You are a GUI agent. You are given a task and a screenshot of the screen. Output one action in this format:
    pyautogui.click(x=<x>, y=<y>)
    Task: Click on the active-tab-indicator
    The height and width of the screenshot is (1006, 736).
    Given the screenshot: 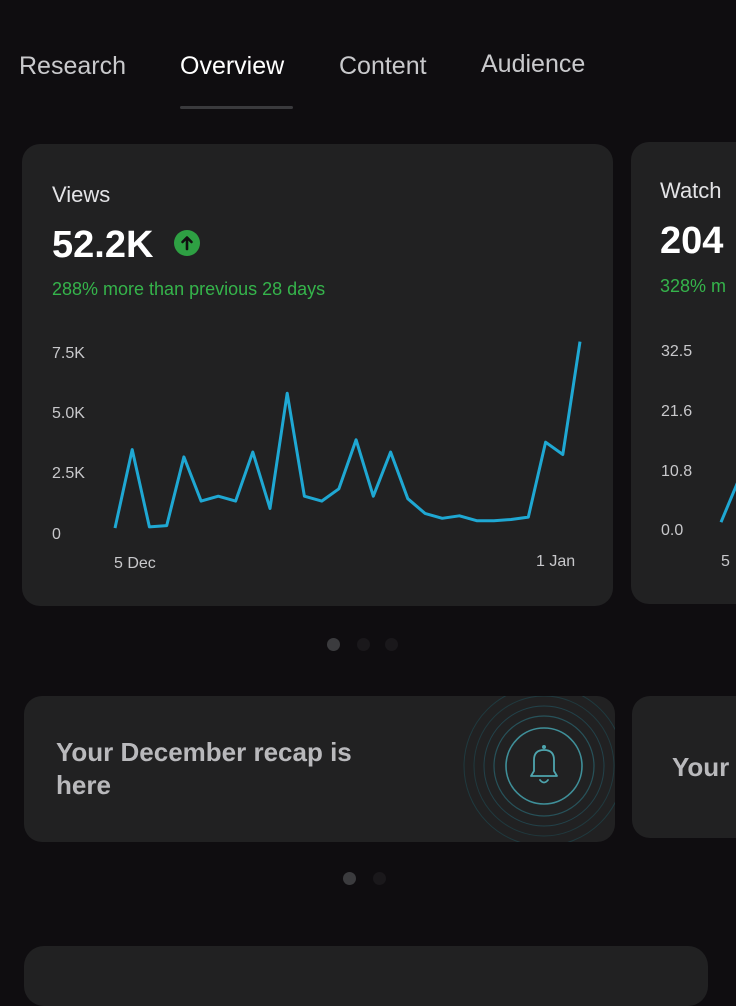 What is the action you would take?
    pyautogui.click(x=236, y=107)
    